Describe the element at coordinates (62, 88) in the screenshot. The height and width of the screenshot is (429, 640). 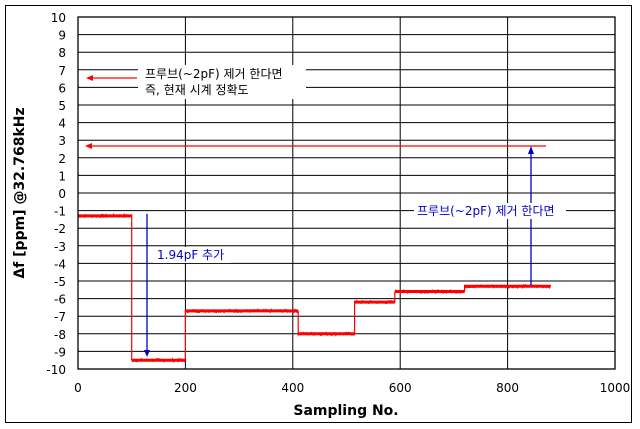
I see `y-tick-label: 6` at that location.